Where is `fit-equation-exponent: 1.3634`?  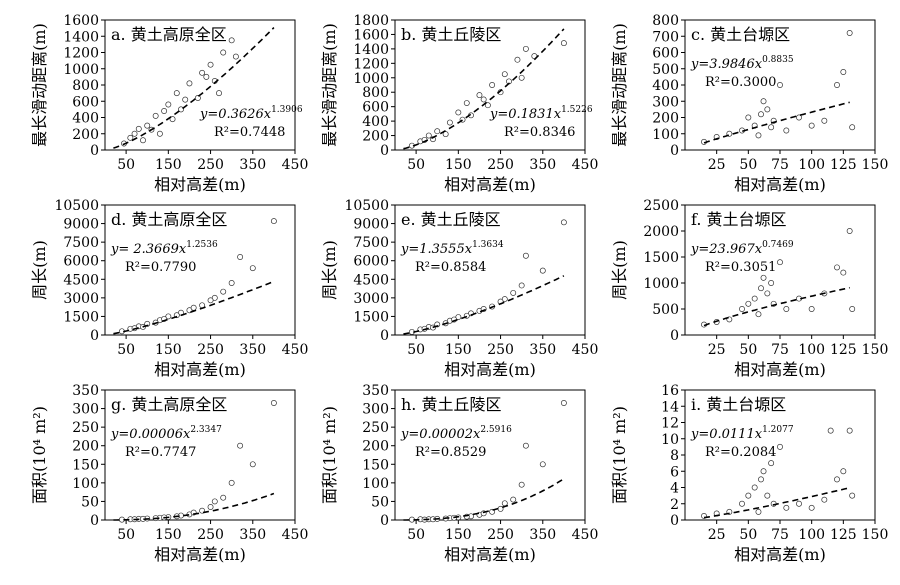
fit-equation-exponent: 1.3634 is located at coordinates (488, 245).